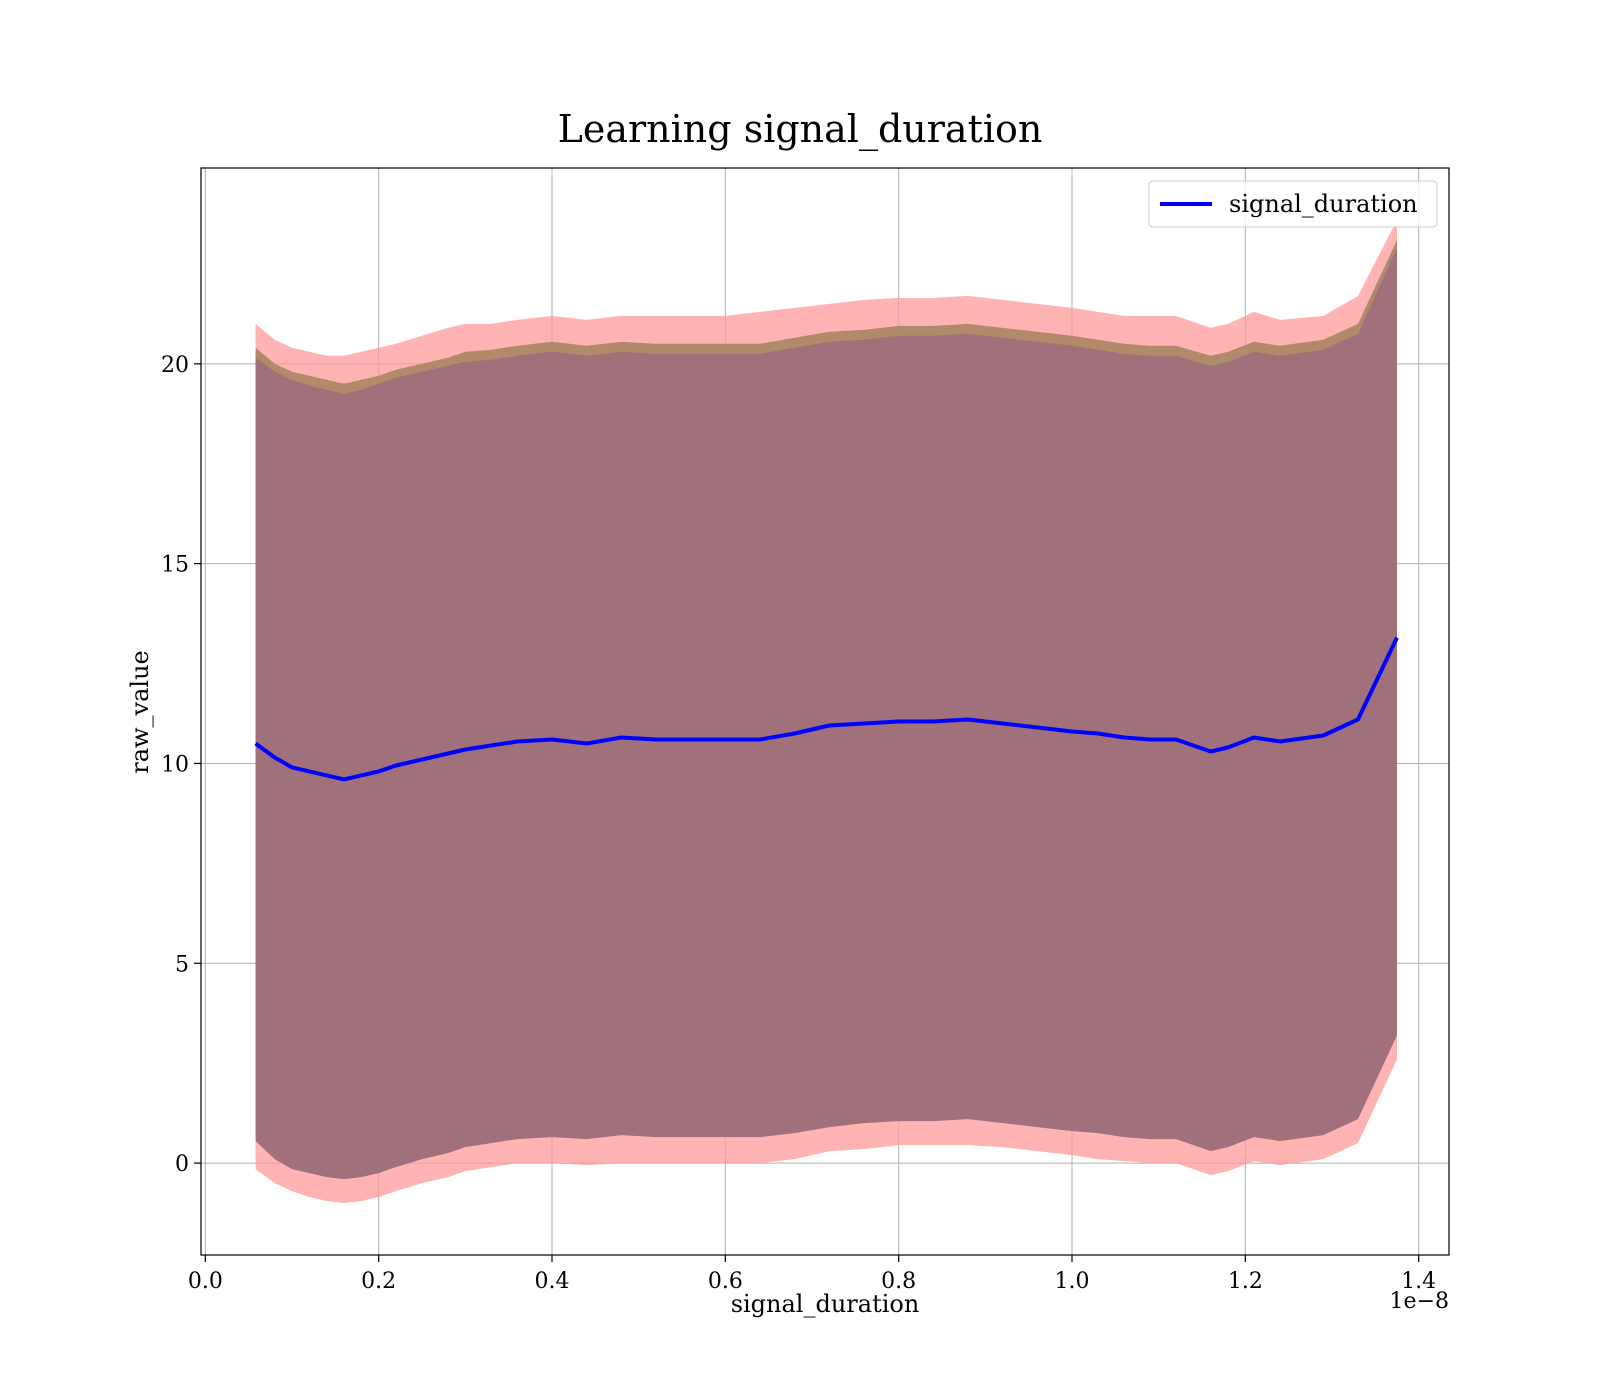  What do you see at coordinates (825, 1304) in the screenshot?
I see `x-axis-label: signal_duration` at bounding box center [825, 1304].